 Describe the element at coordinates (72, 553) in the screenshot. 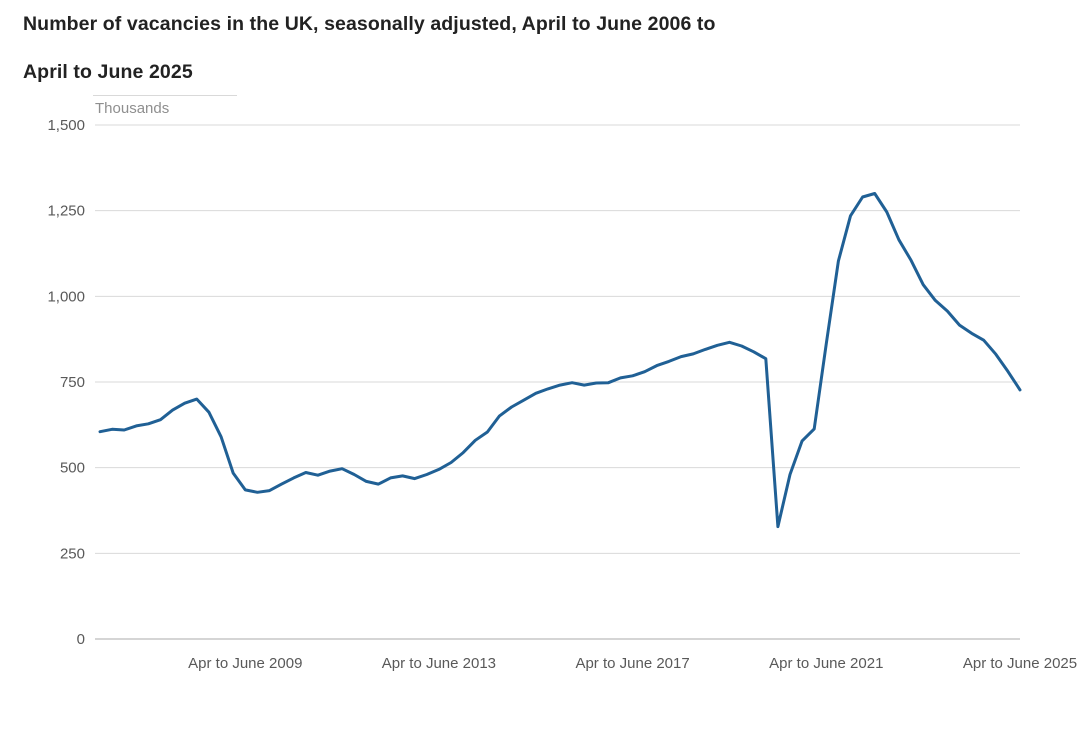

I see `y-tick-label: 250` at that location.